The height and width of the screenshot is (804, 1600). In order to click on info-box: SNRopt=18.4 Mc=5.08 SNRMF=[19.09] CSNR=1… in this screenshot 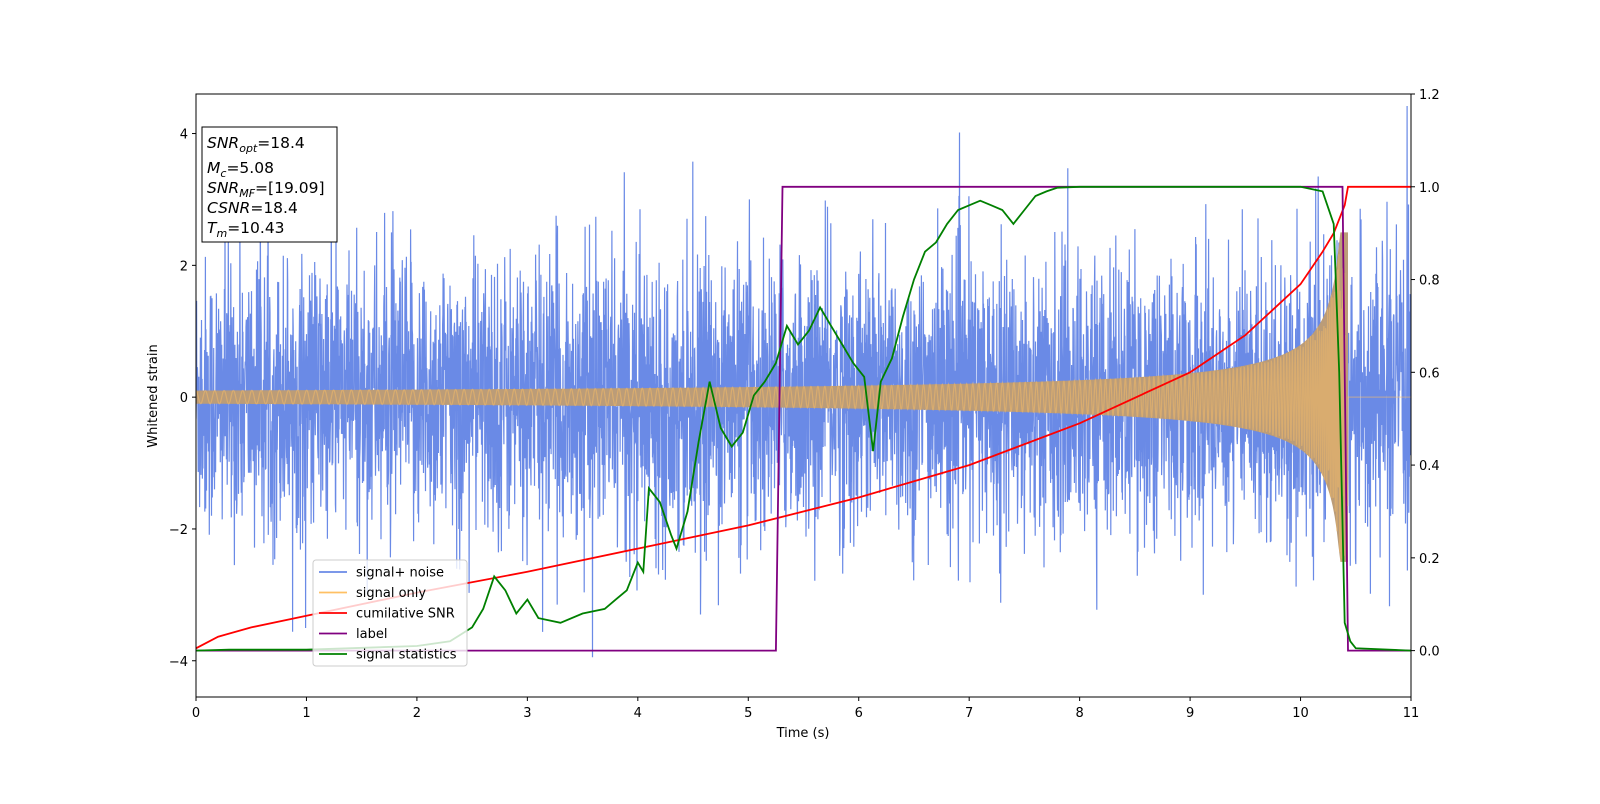, I will do `click(269, 184)`.